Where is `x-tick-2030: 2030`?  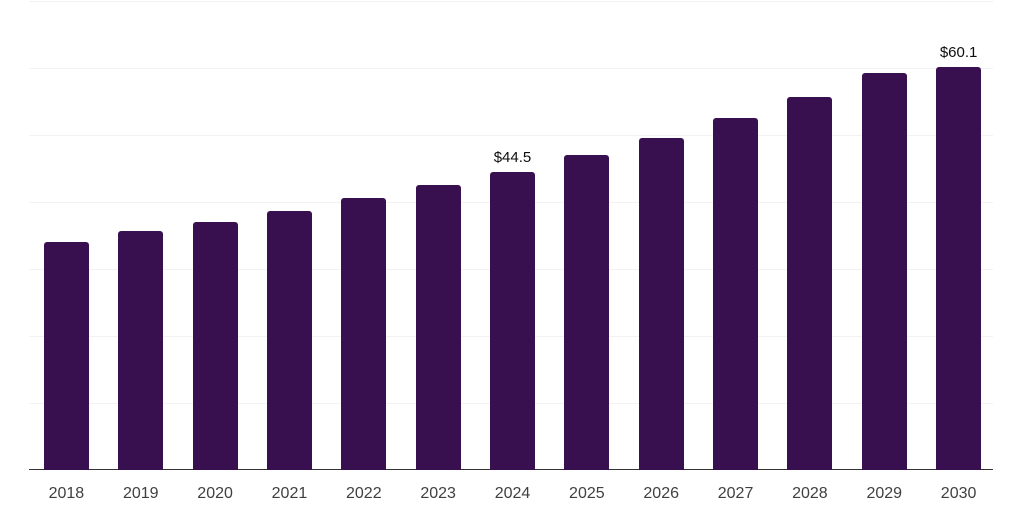
x-tick-2030: 2030 is located at coordinates (958, 493).